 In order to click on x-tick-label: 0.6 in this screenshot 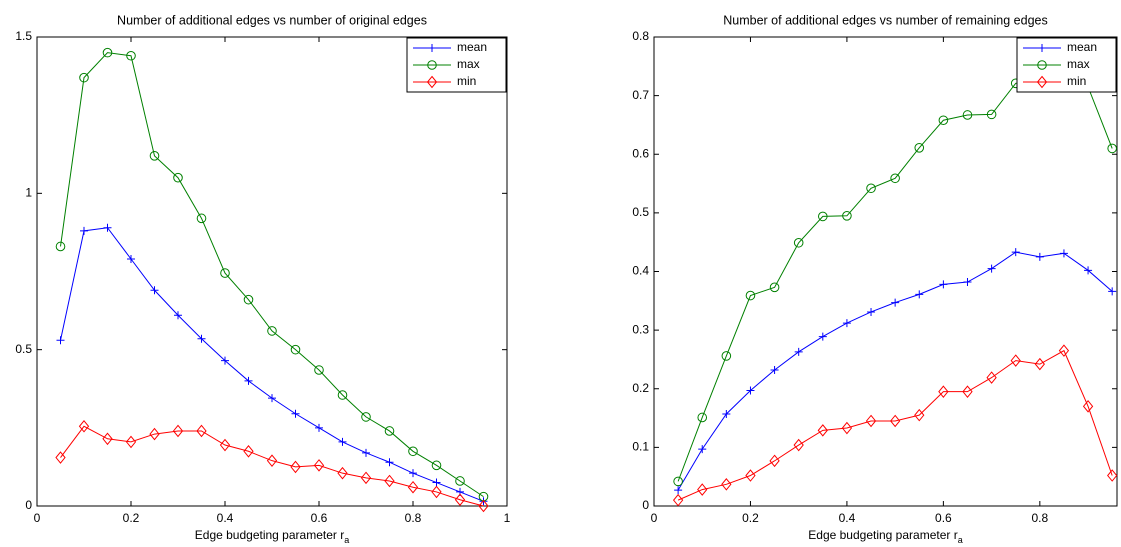, I will do `click(319, 518)`.